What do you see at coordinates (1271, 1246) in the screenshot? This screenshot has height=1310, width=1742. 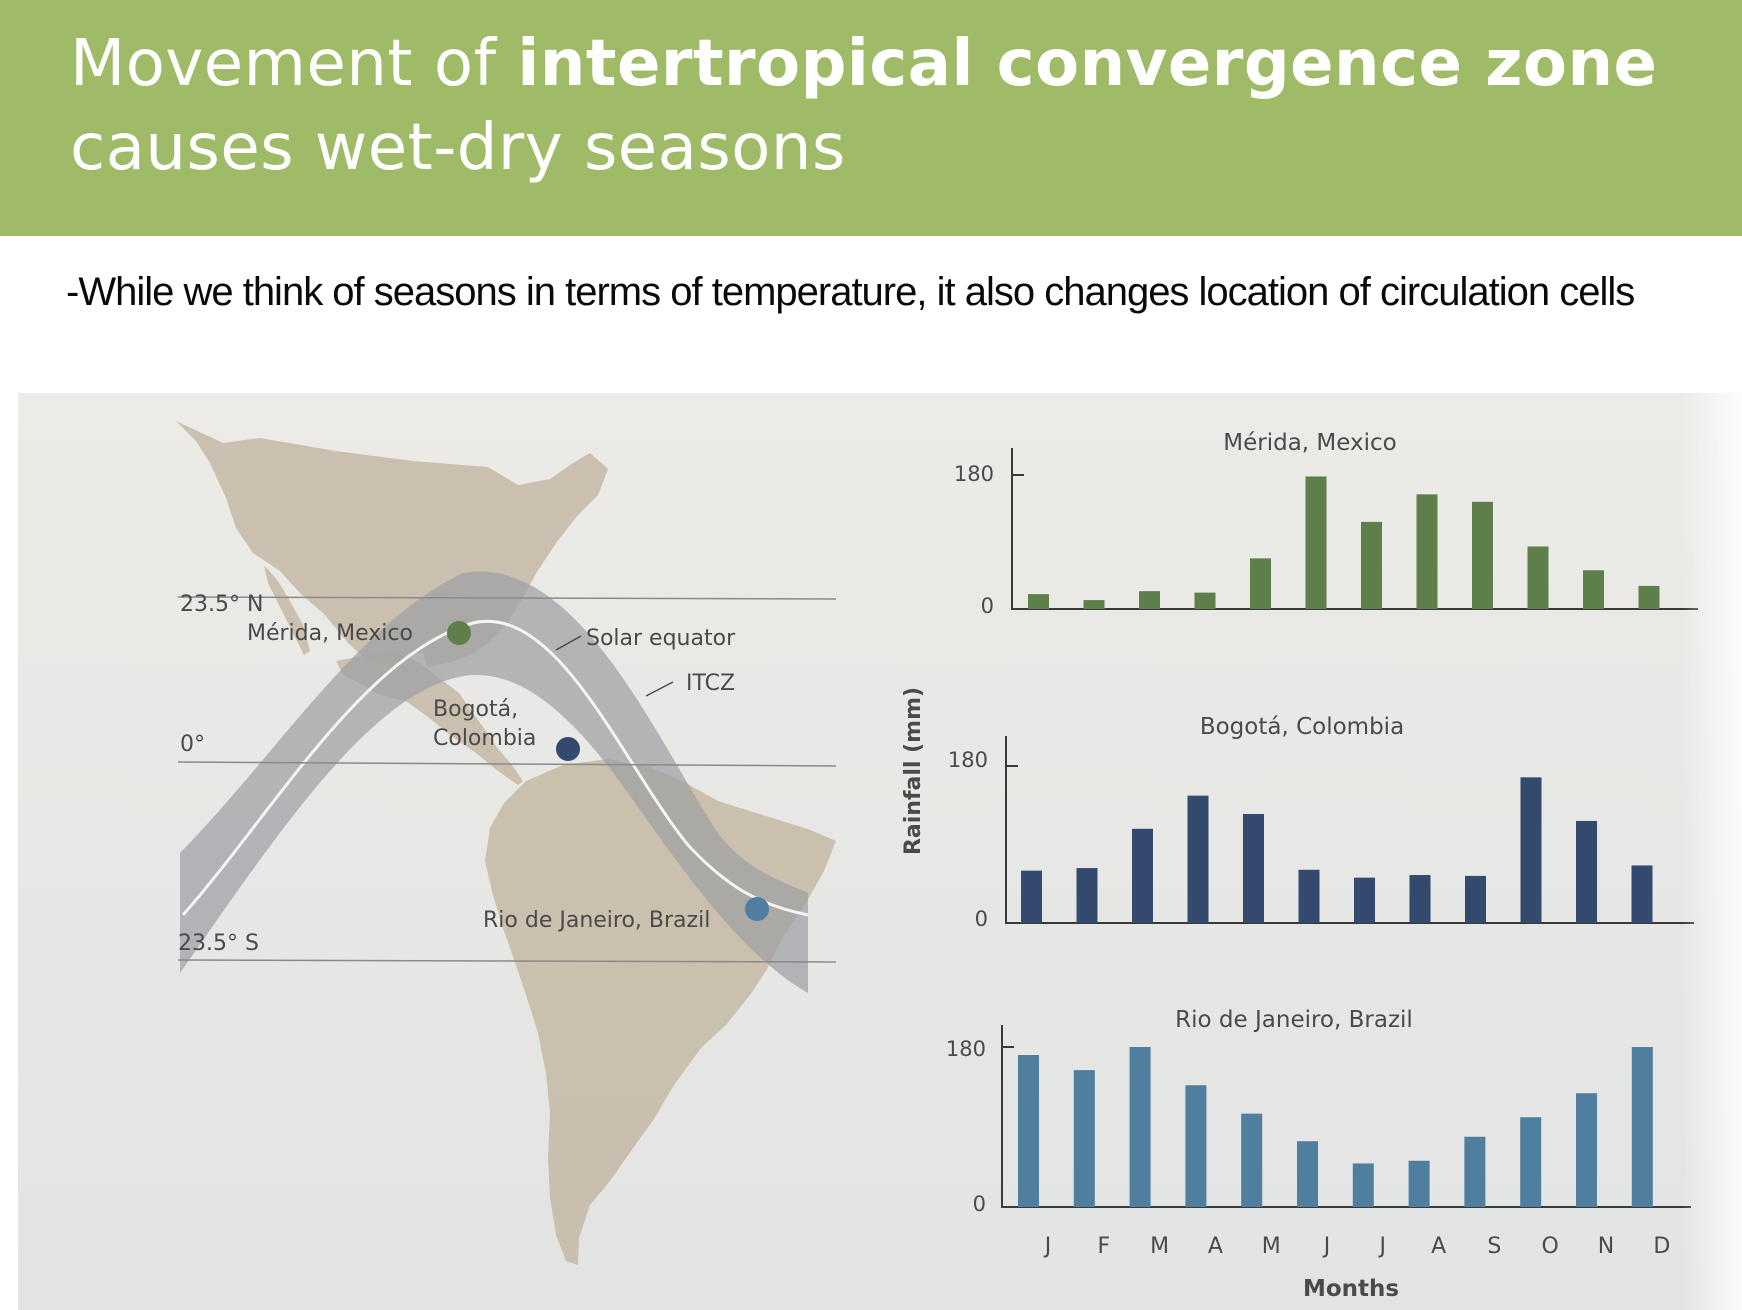 I see `month-label-4: M` at bounding box center [1271, 1246].